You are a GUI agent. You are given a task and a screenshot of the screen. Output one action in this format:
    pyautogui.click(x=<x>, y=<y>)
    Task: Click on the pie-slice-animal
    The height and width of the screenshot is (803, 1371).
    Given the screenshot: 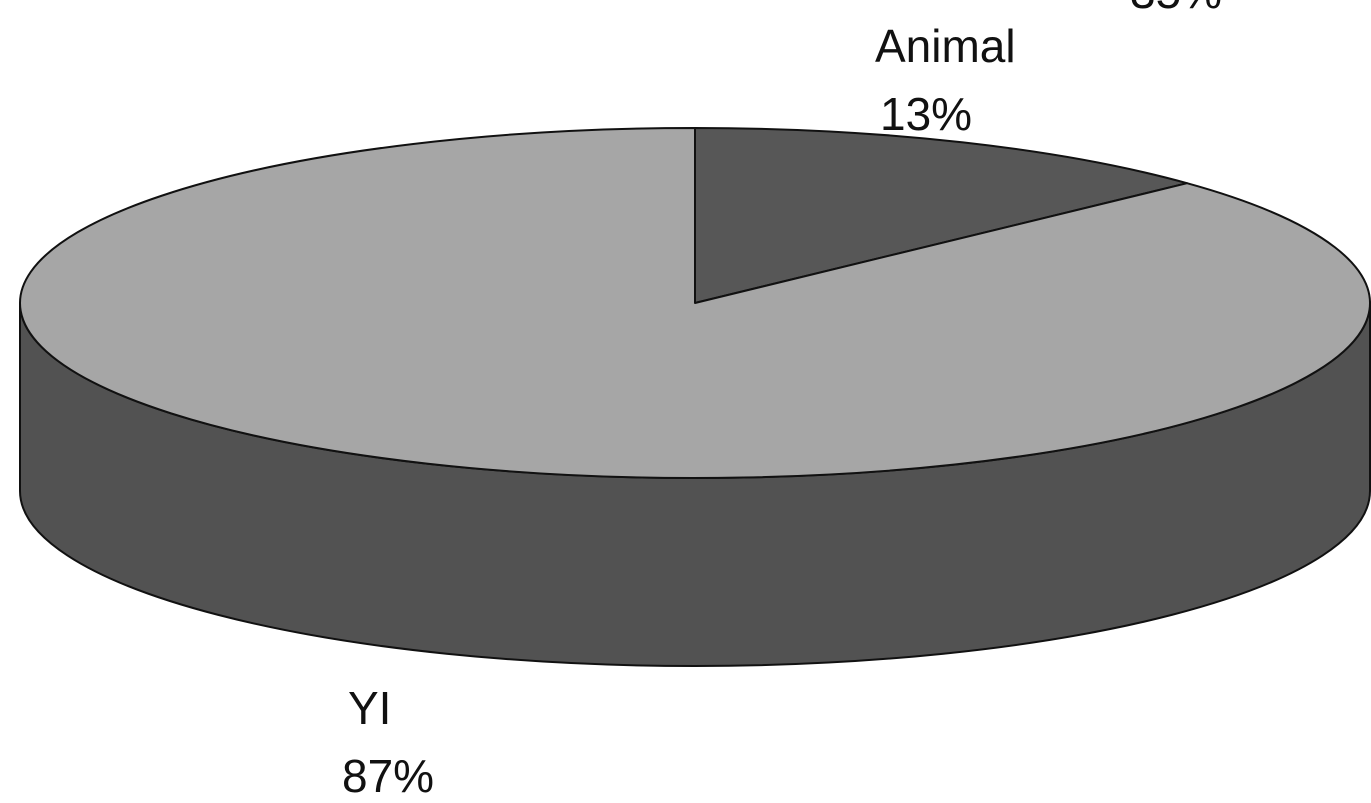 What is the action you would take?
    pyautogui.click(x=941, y=215)
    